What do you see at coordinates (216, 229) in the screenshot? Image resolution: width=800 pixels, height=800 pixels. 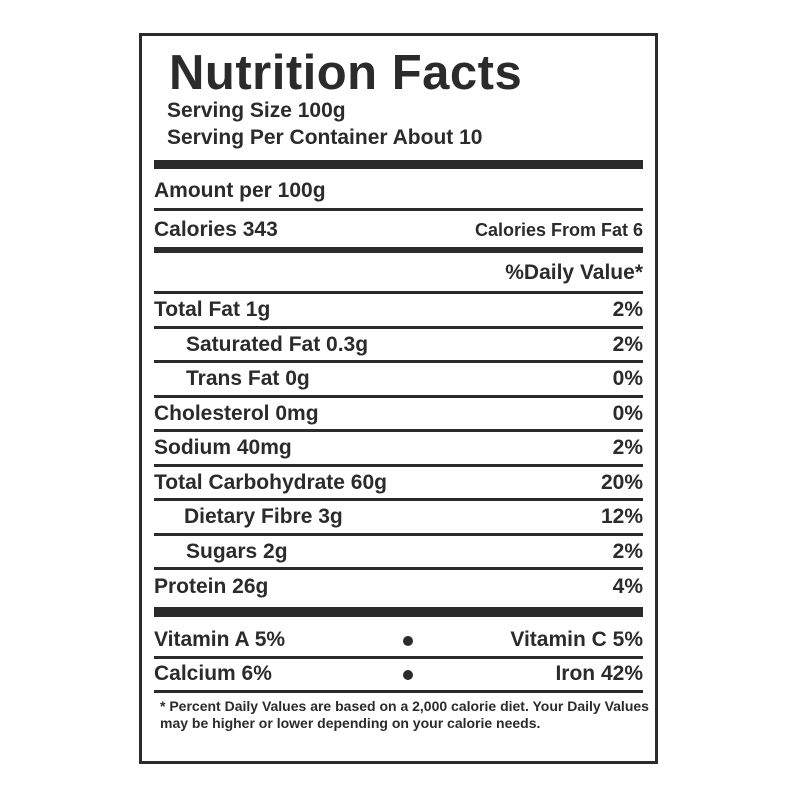 I see `calories-value: Calories 343` at bounding box center [216, 229].